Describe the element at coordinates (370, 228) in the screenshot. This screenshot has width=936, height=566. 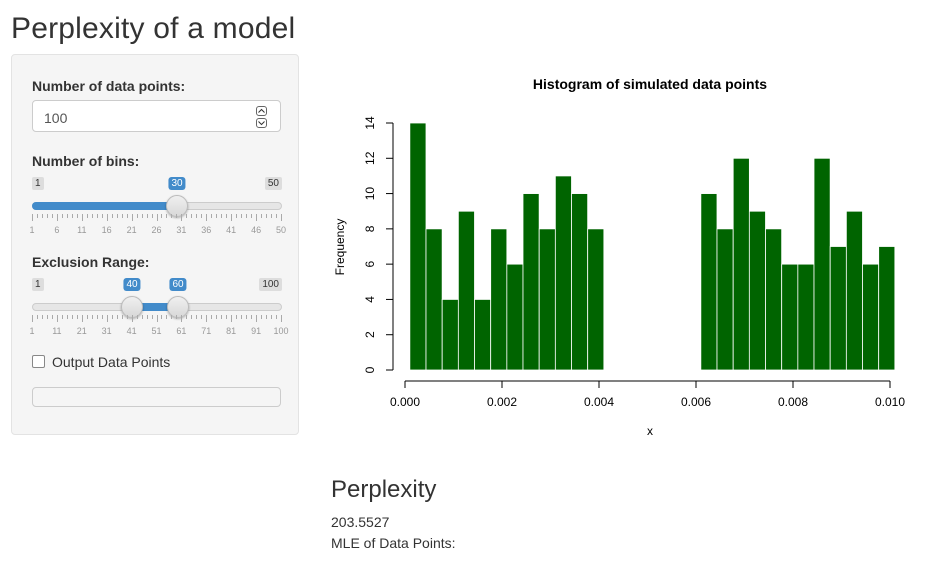
I see `y-tick-label: 8` at that location.